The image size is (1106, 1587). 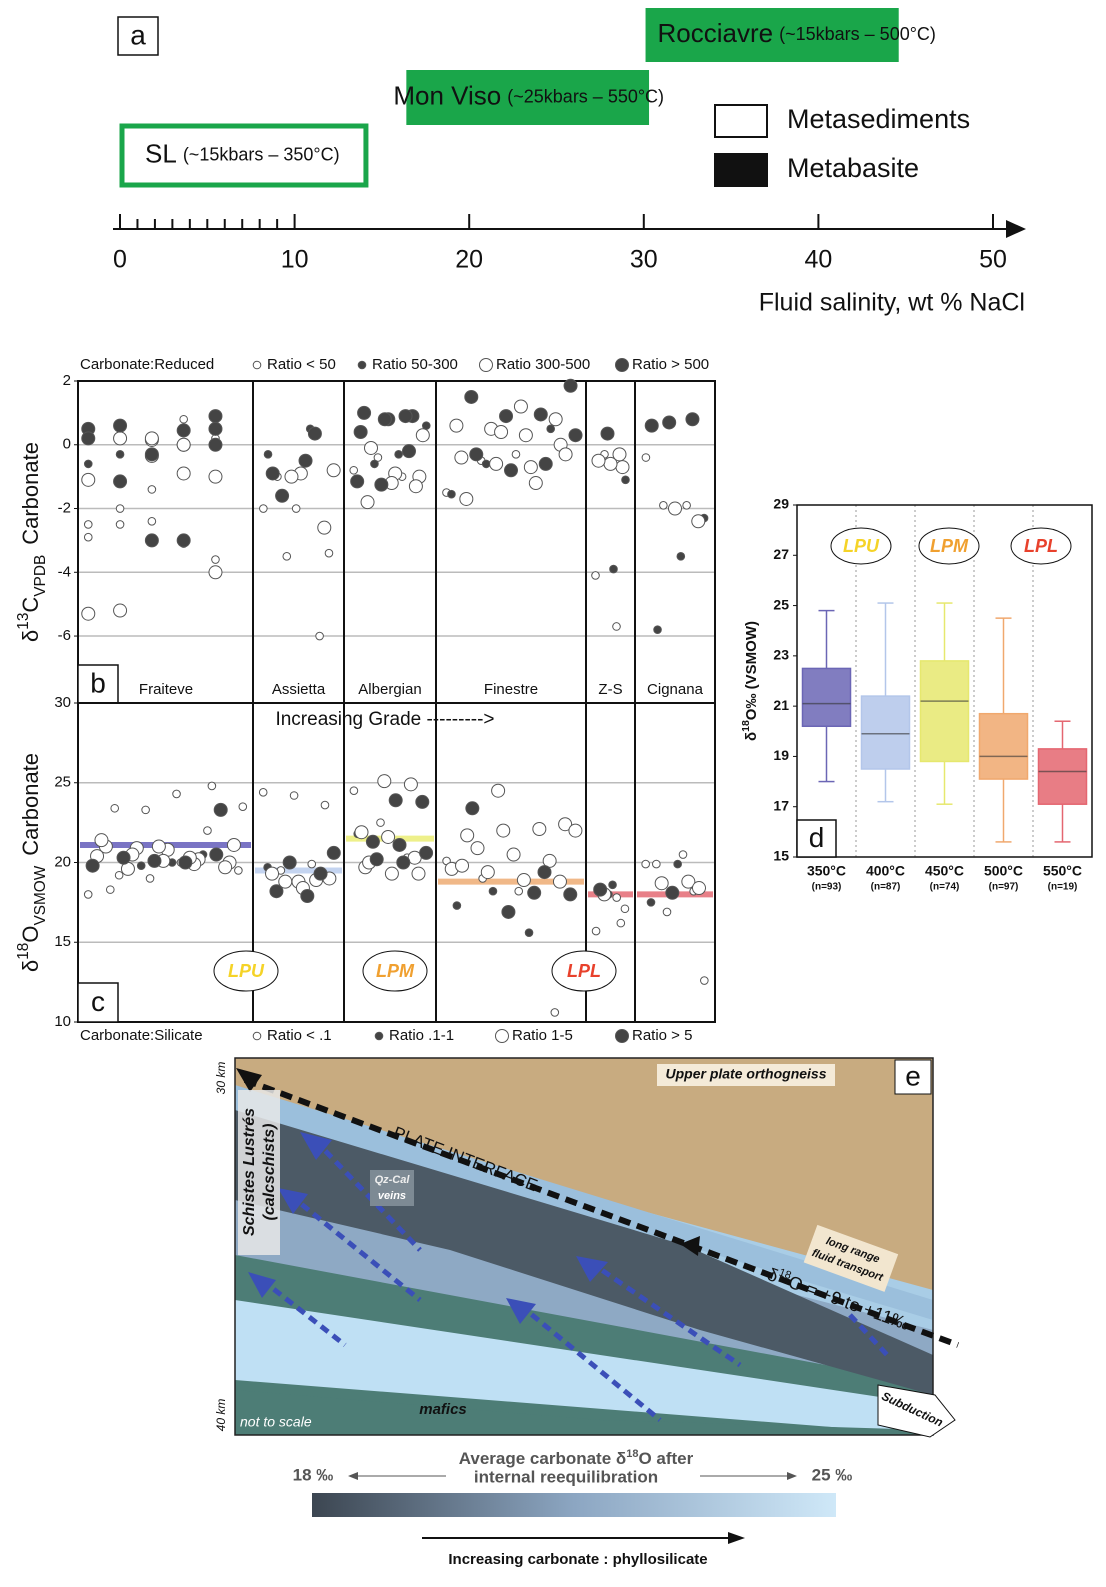 What do you see at coordinates (313, 1474) in the screenshot?
I see `colorbar-low: 18 ‰` at bounding box center [313, 1474].